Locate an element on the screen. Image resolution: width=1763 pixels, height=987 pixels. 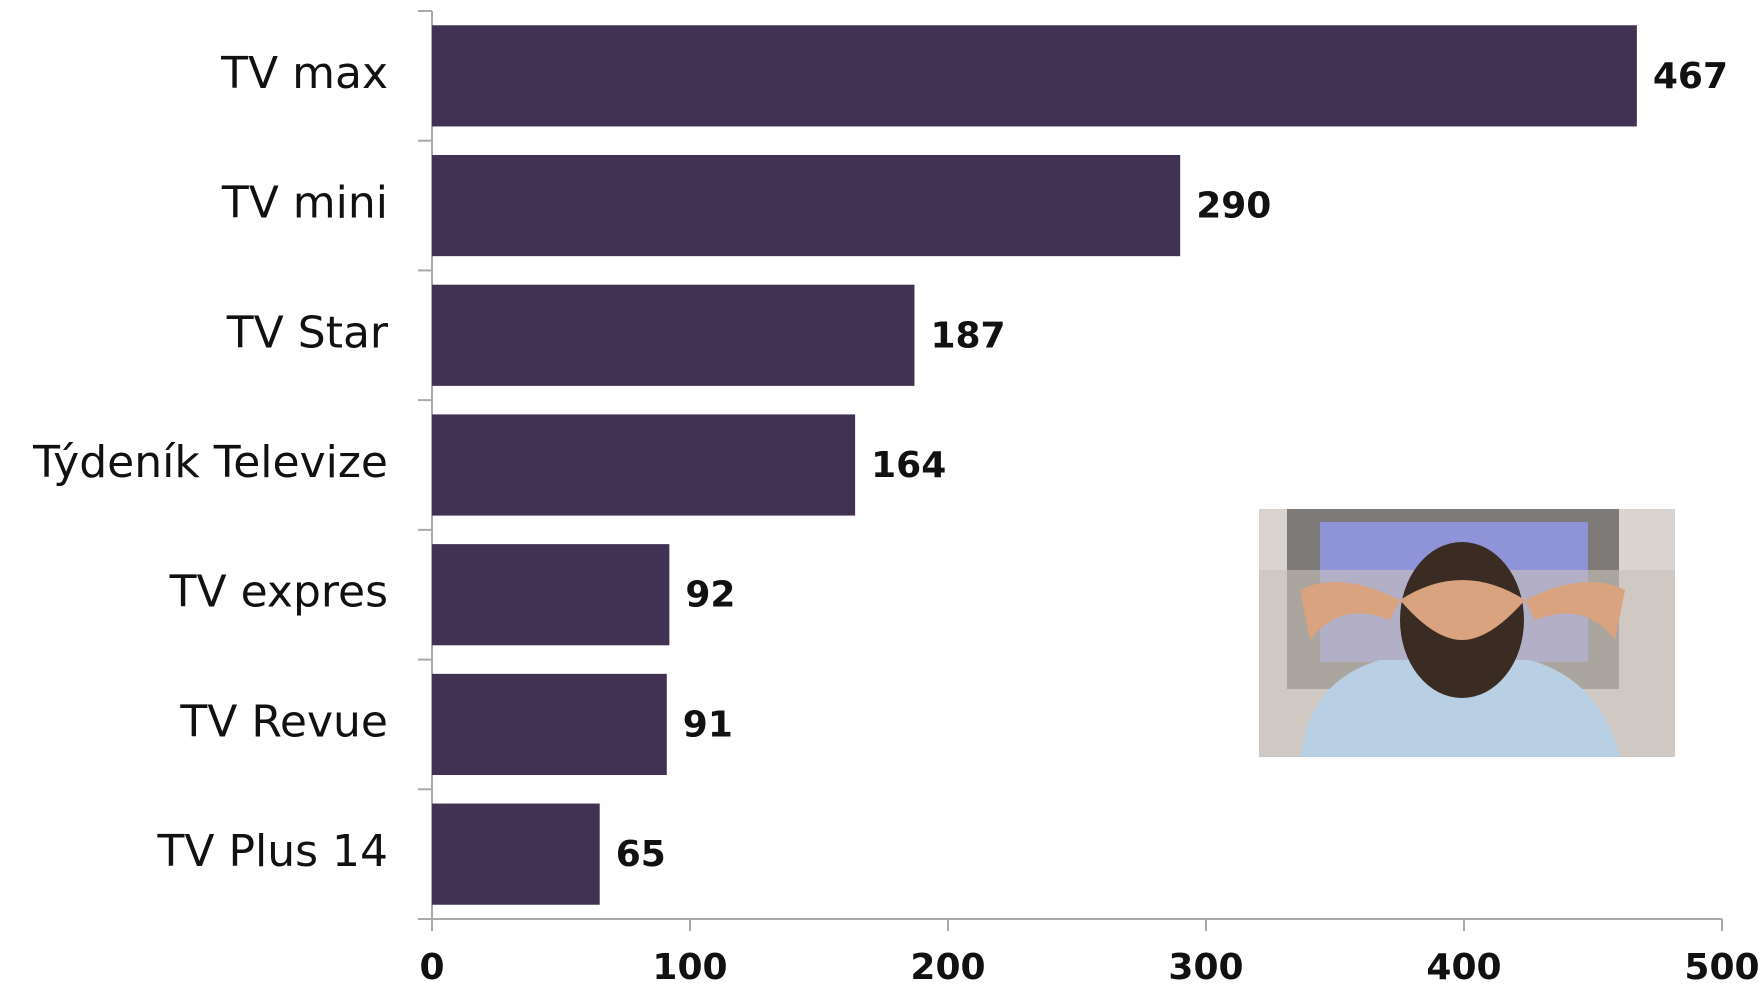
photo is located at coordinates (1467, 633).